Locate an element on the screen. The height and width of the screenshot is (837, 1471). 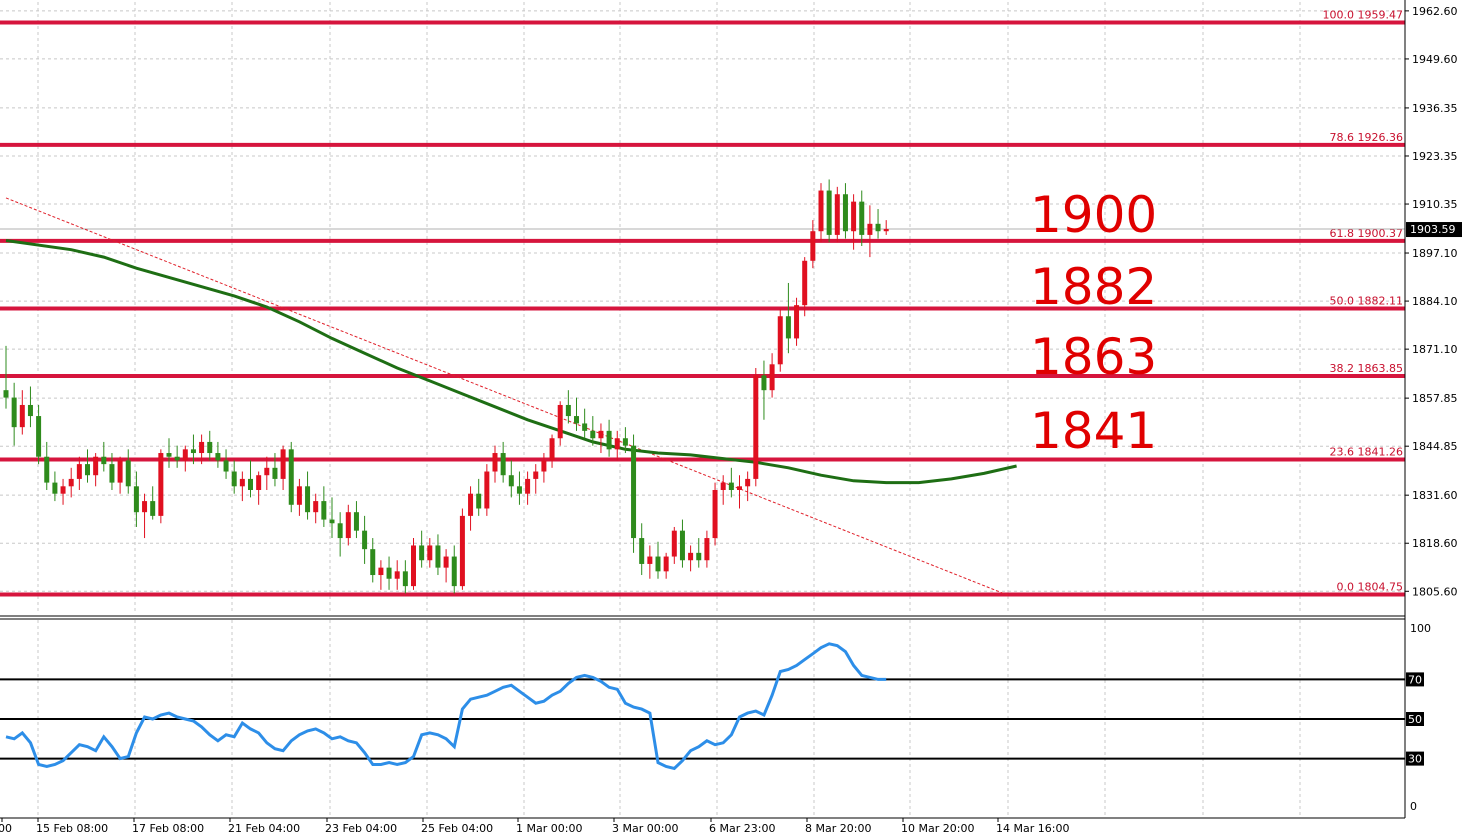
time-tick-label: 6 Mar 23:00 is located at coordinates (742, 828).